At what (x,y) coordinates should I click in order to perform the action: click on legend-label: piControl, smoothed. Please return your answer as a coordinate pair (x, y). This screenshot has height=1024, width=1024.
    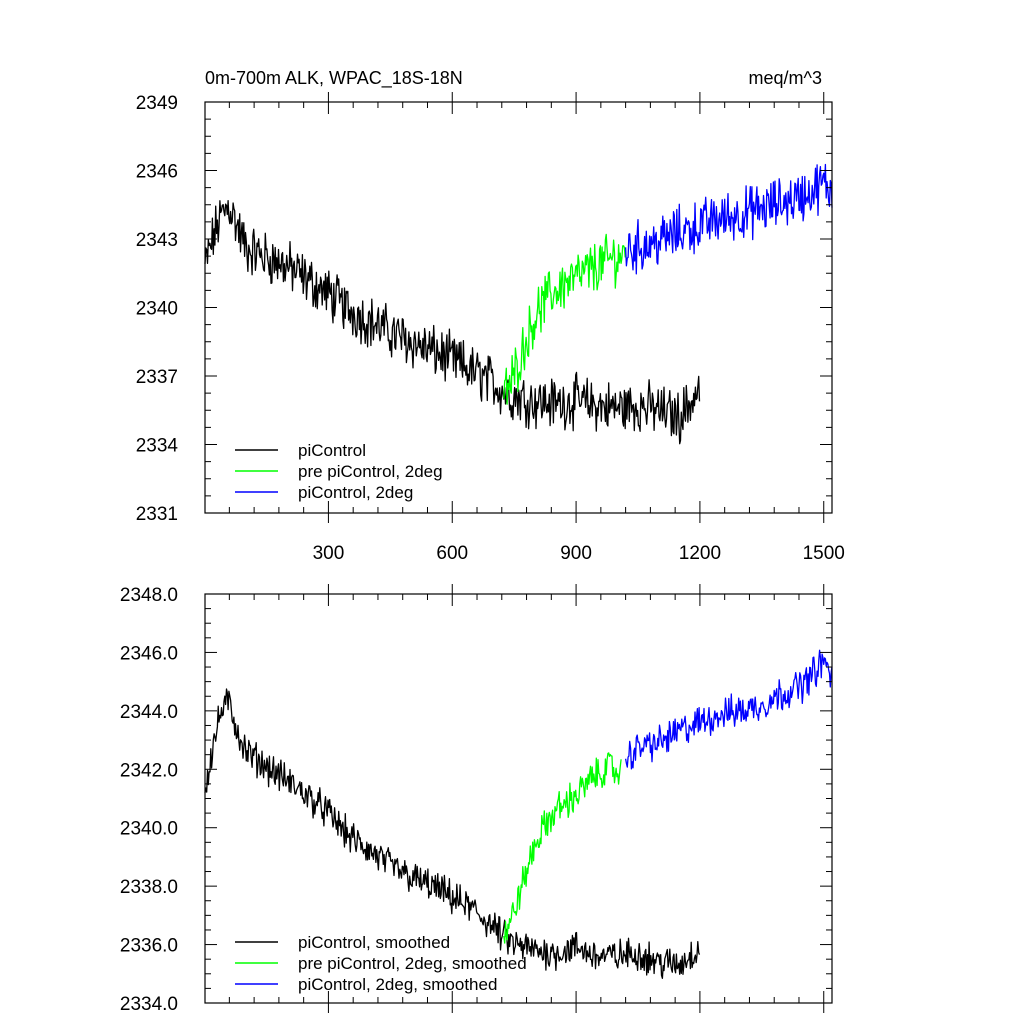
    Looking at the image, I should click on (374, 942).